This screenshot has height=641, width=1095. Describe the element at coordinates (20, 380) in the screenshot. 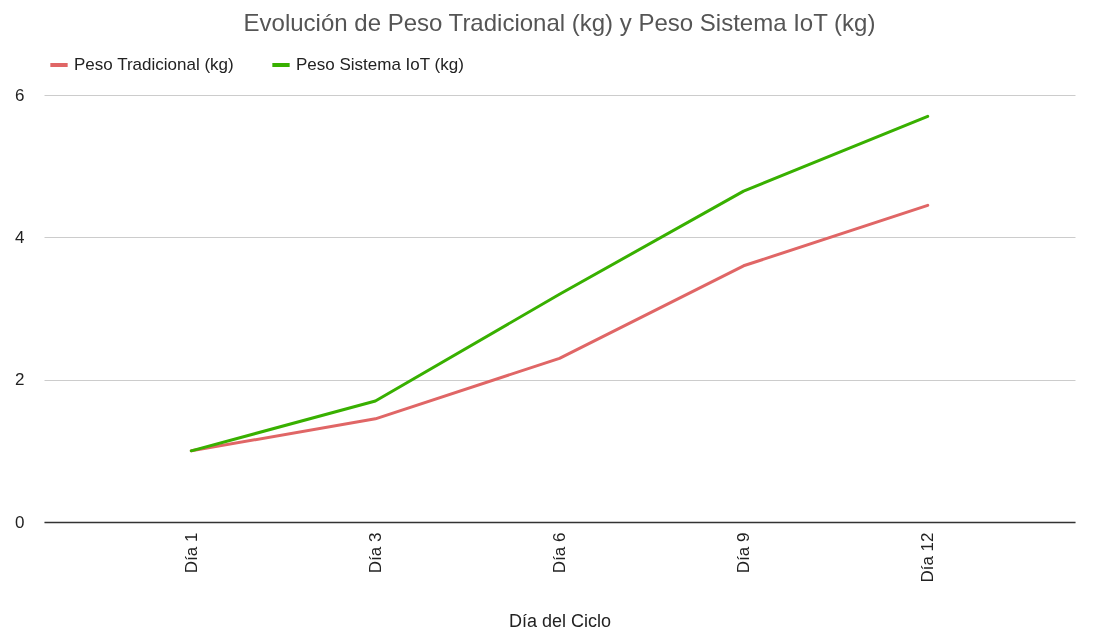

I see `y-tick-label: 2` at that location.